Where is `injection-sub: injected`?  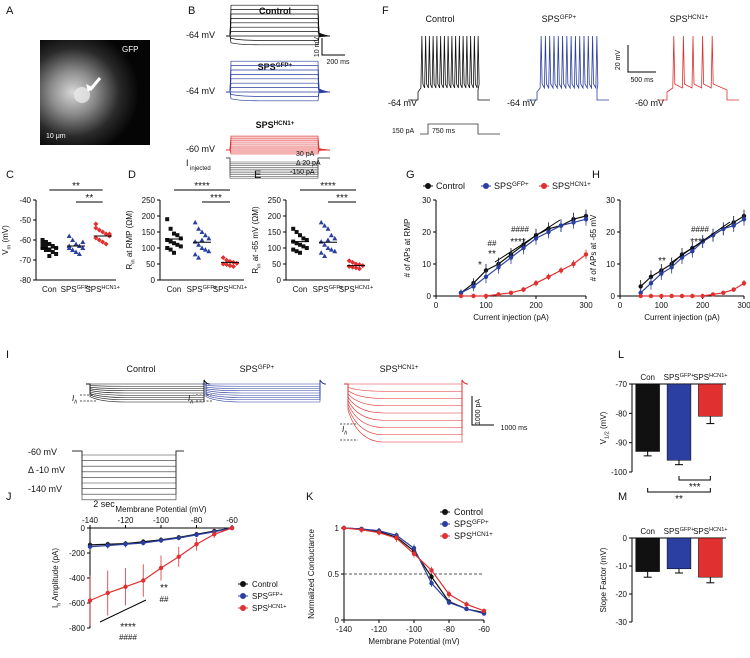 injection-sub: injected is located at coordinates (200, 169).